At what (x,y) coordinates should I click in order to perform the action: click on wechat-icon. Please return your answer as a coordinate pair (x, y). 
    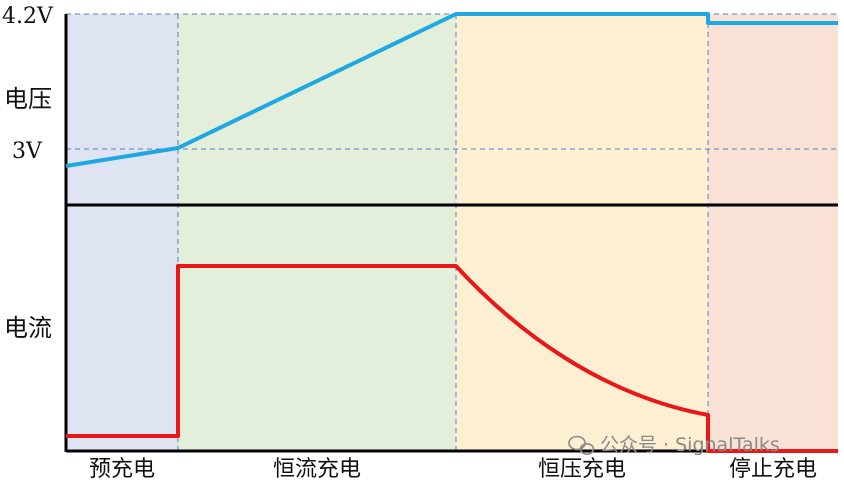
    Looking at the image, I should click on (581, 445).